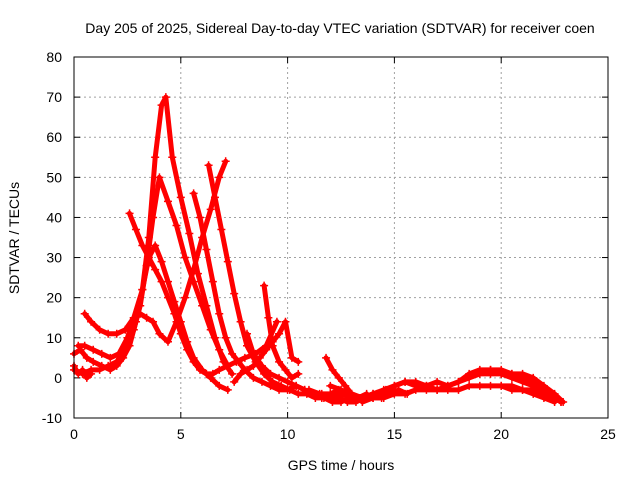 This screenshot has height=480, width=640. I want to click on y-tick-label: 10, so click(54, 338).